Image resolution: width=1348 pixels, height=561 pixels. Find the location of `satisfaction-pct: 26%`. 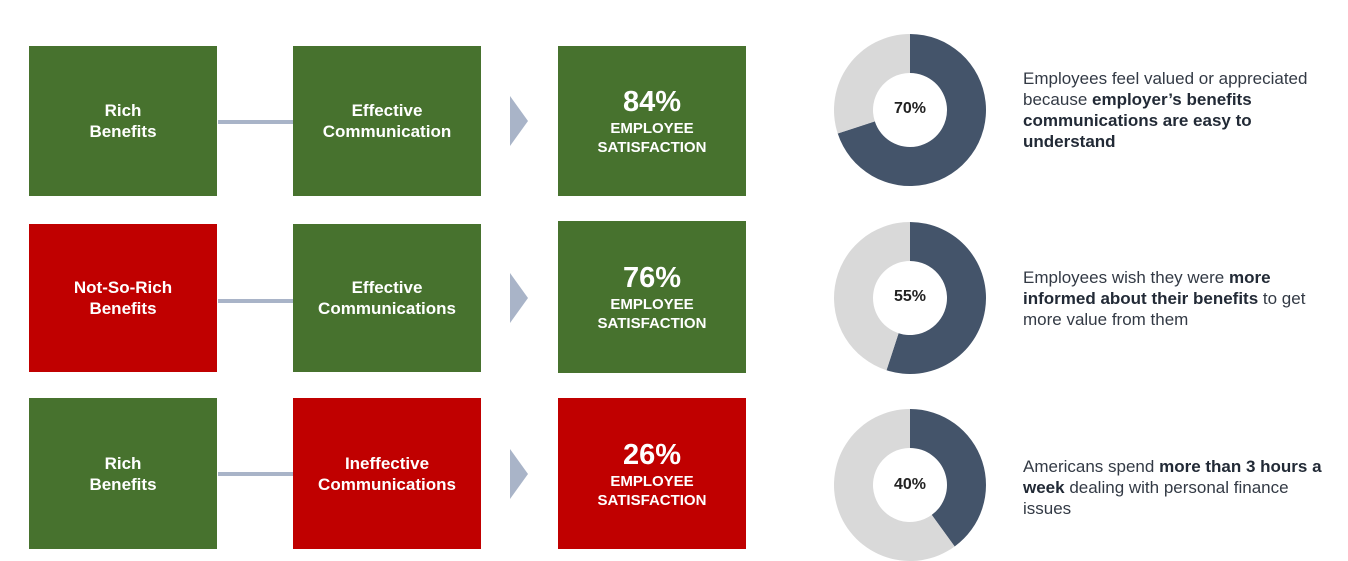

satisfaction-pct: 26% is located at coordinates (652, 454).